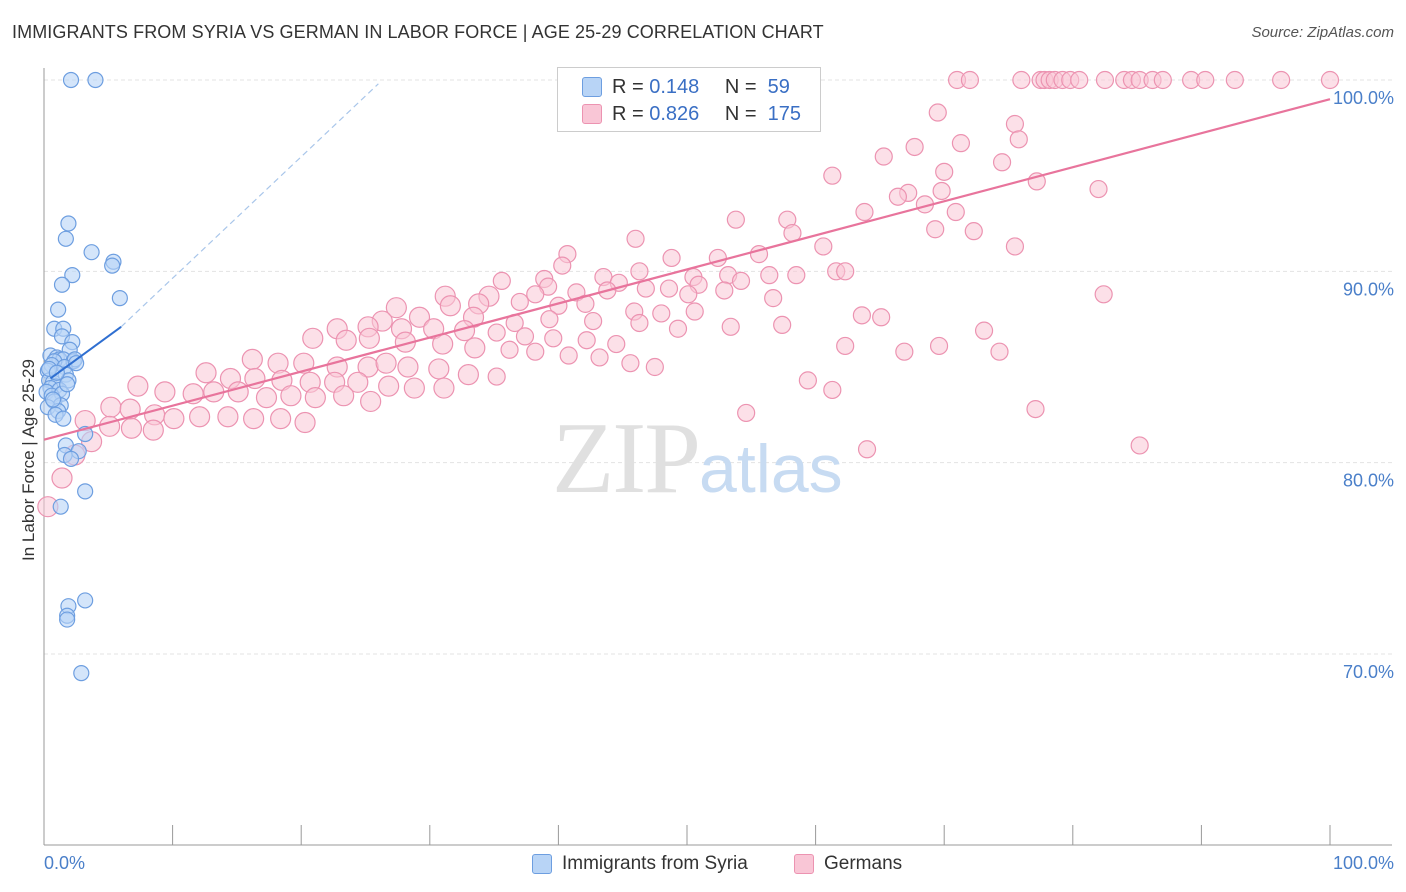 The image size is (1406, 892). Describe the element at coordinates (28, 460) in the screenshot. I see `y-axis-label: In Labor Force | Age 25-29` at that location.